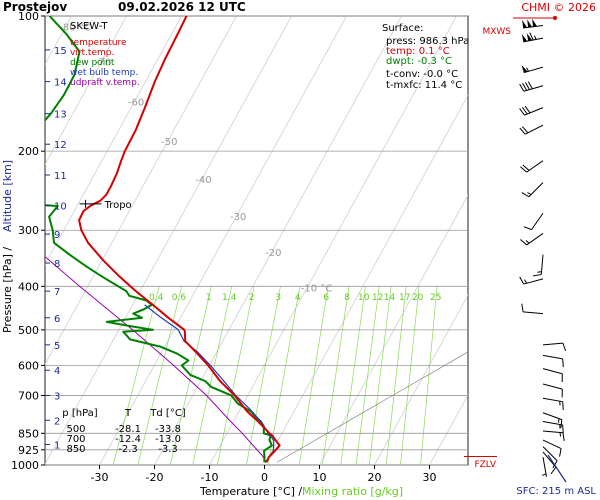 The width and height of the screenshot is (600, 500). I want to click on altitude-tick-label: 3, so click(57, 396).